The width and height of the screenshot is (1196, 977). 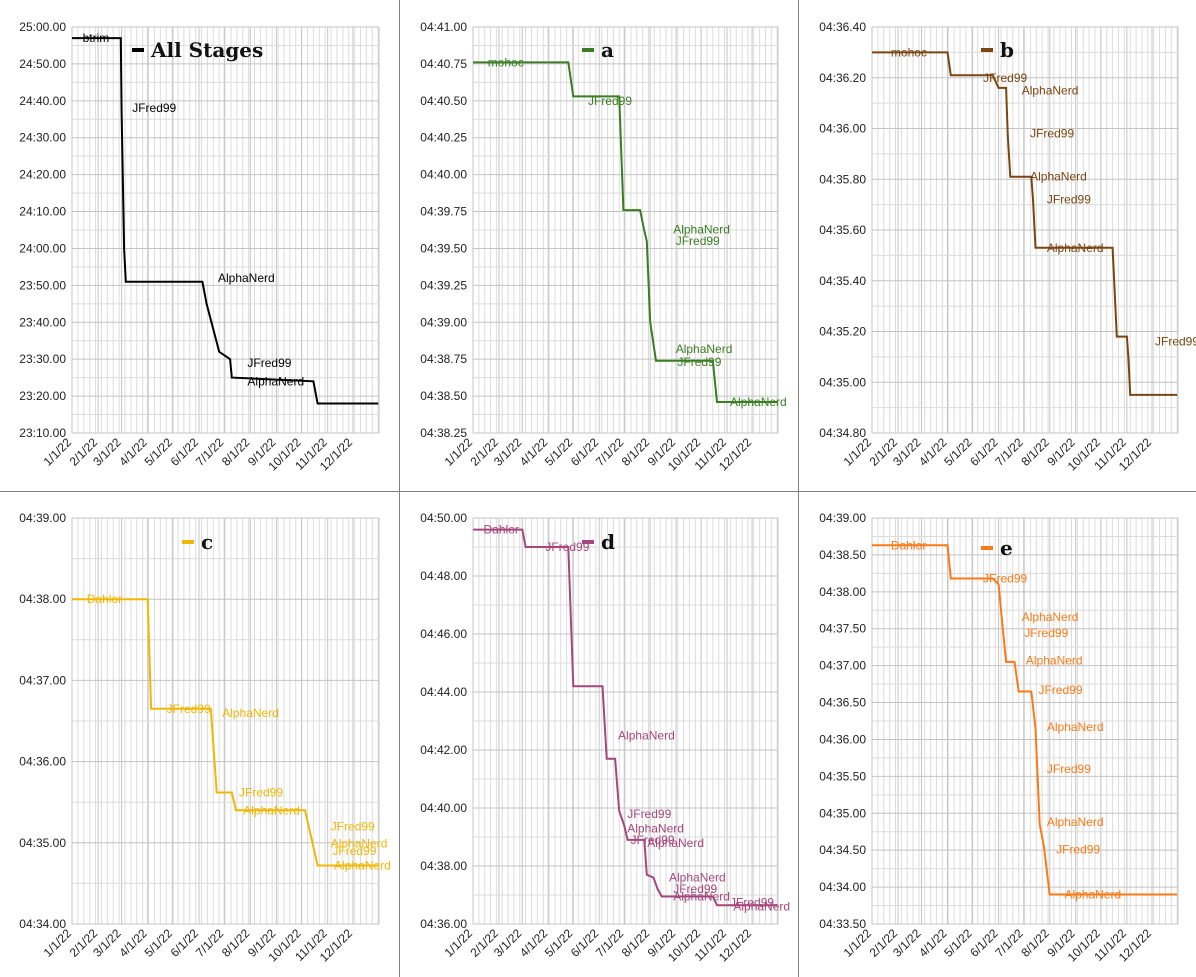 What do you see at coordinates (42, 212) in the screenshot?
I see `y-tick-label: 24:10.00` at bounding box center [42, 212].